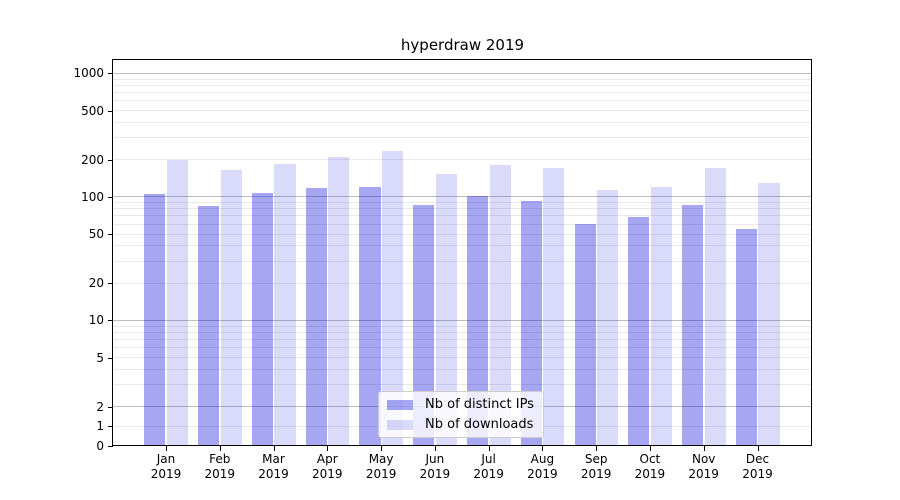  I want to click on bar-downloads-jan, so click(177, 302).